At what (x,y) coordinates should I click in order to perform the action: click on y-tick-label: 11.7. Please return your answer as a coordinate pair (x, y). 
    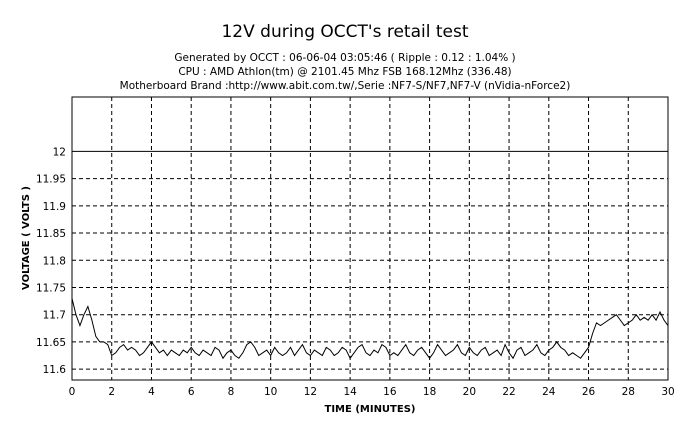
    Looking at the image, I should click on (54, 316).